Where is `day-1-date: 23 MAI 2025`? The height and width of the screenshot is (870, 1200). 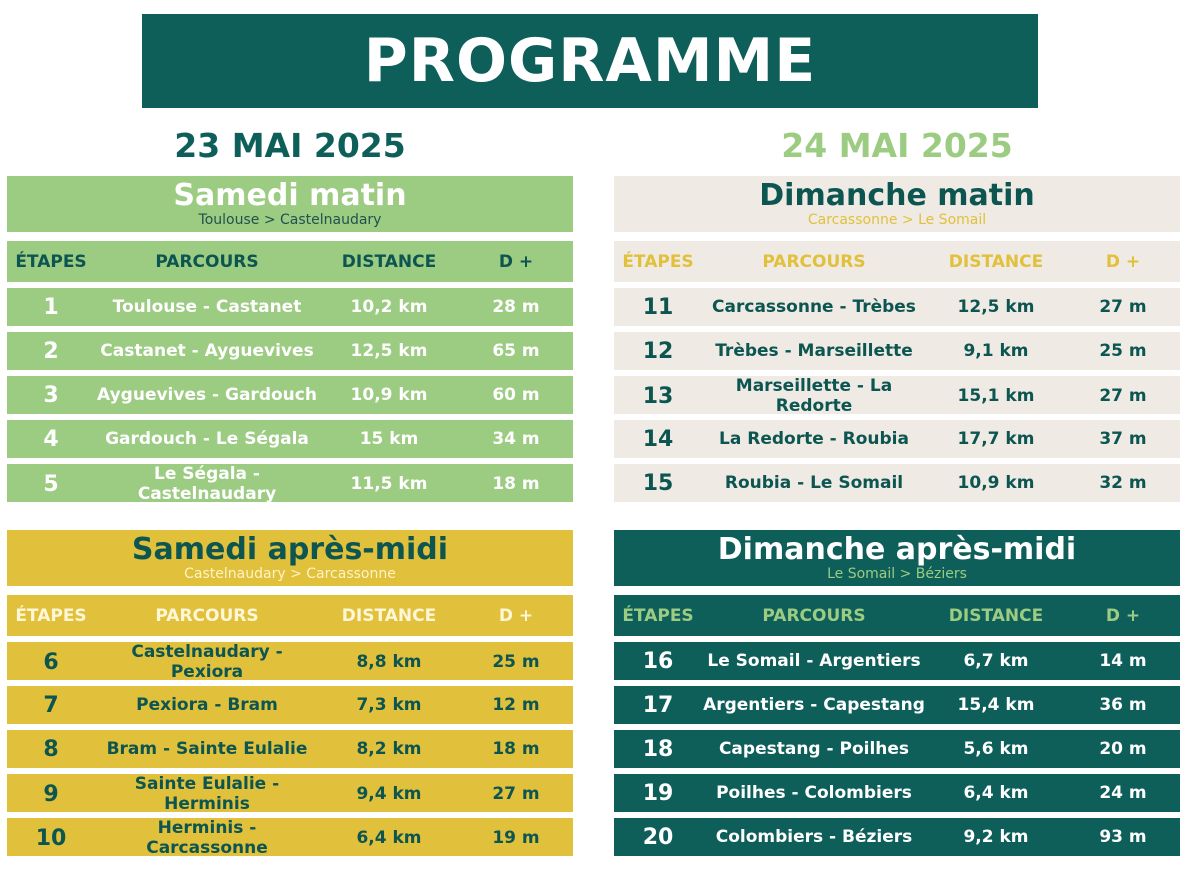 day-1-date: 23 MAI 2025 is located at coordinates (290, 145).